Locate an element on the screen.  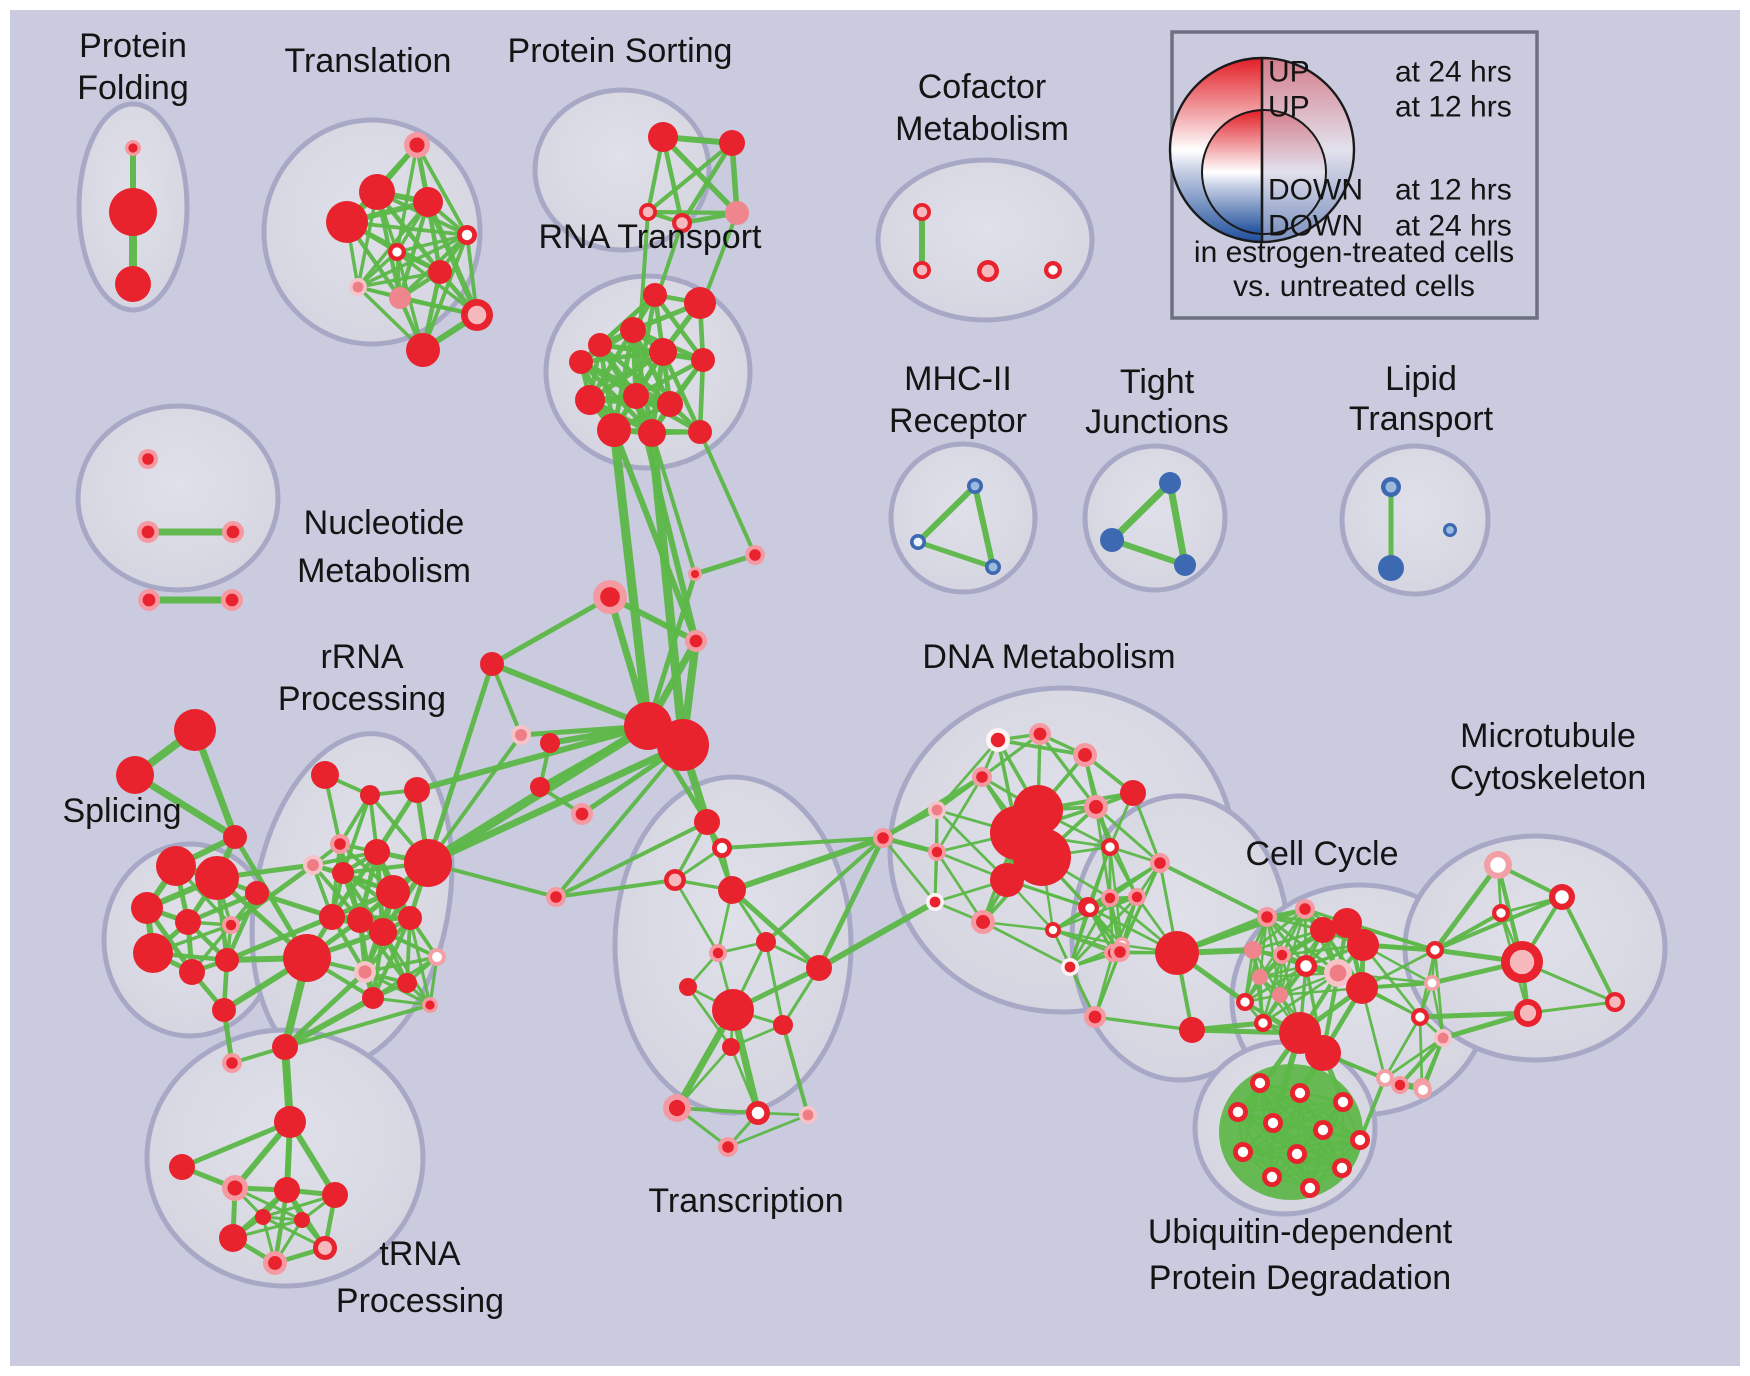
protein-folding-label: Folding is located at coordinates (133, 88).